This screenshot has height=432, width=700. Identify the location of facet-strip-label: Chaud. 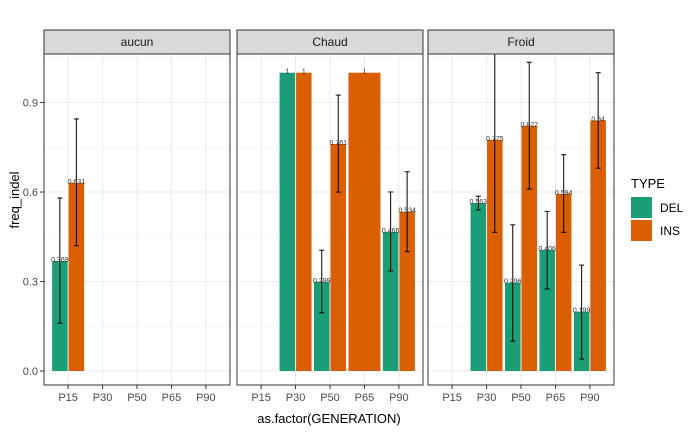
(329, 42).